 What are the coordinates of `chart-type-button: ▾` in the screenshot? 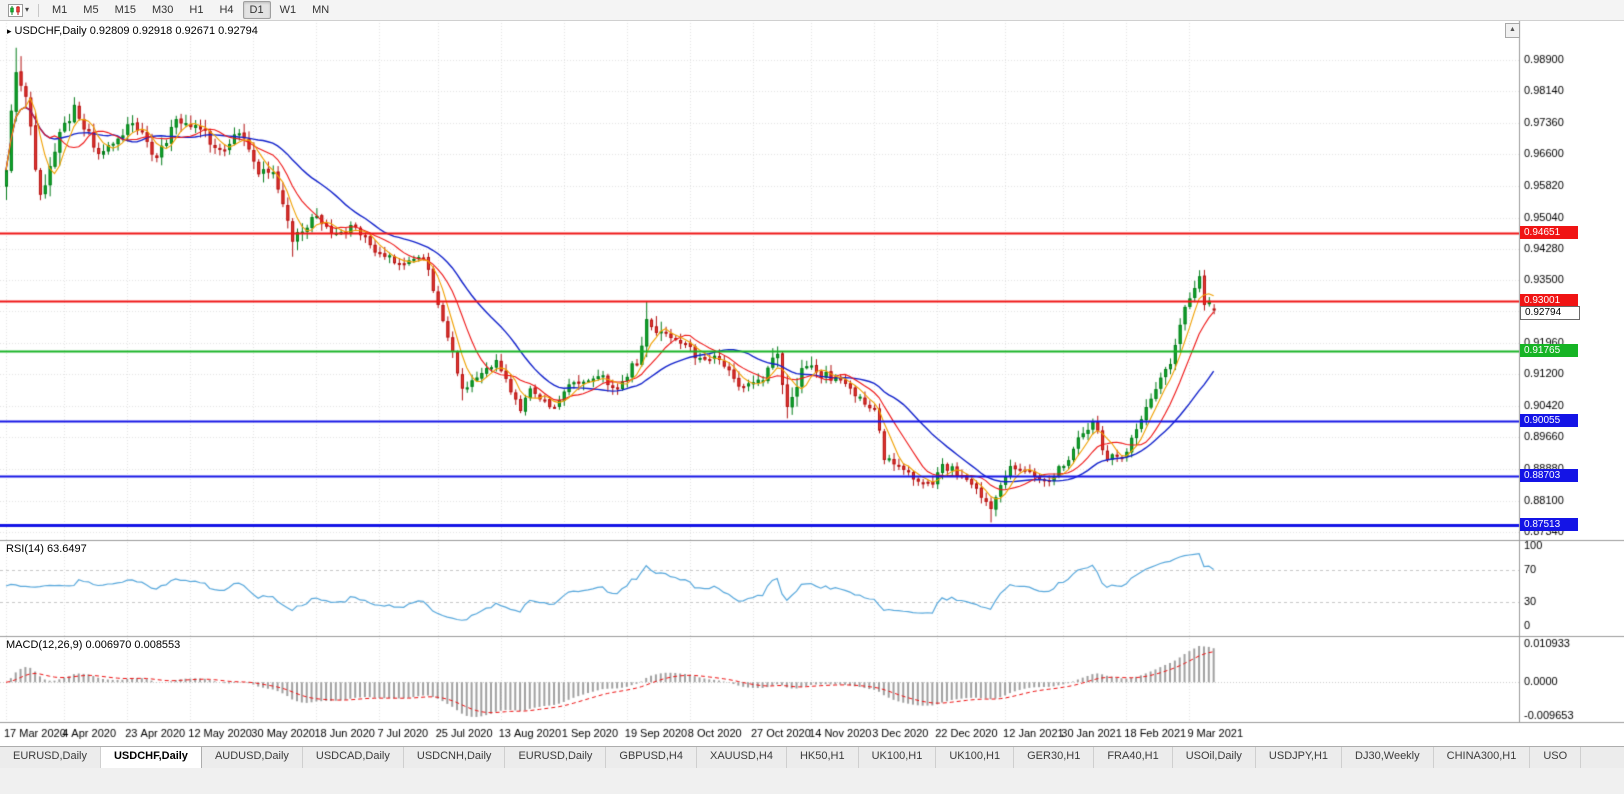 It's located at (18, 10).